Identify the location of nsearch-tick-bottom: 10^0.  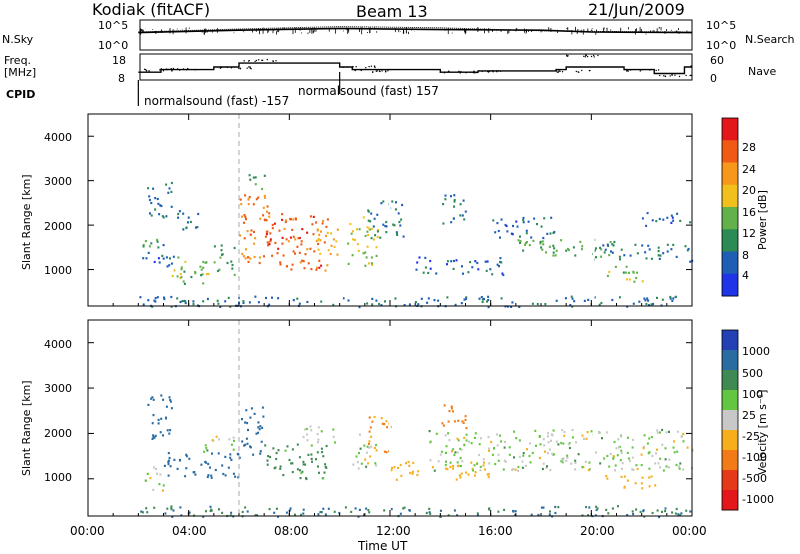
(721, 45).